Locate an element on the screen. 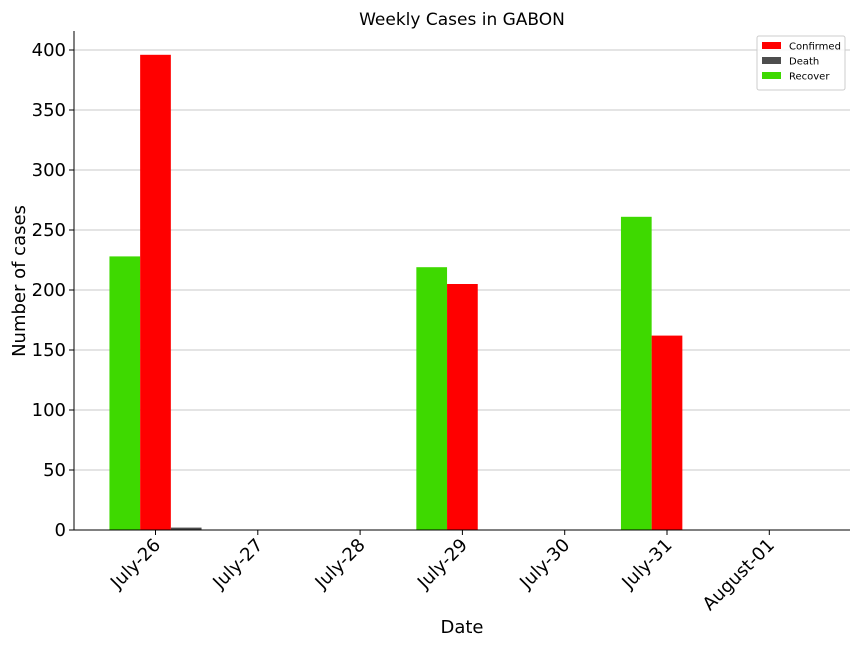 This screenshot has height=648, width=864. x-tick-label: July-27 is located at coordinates (237, 564).